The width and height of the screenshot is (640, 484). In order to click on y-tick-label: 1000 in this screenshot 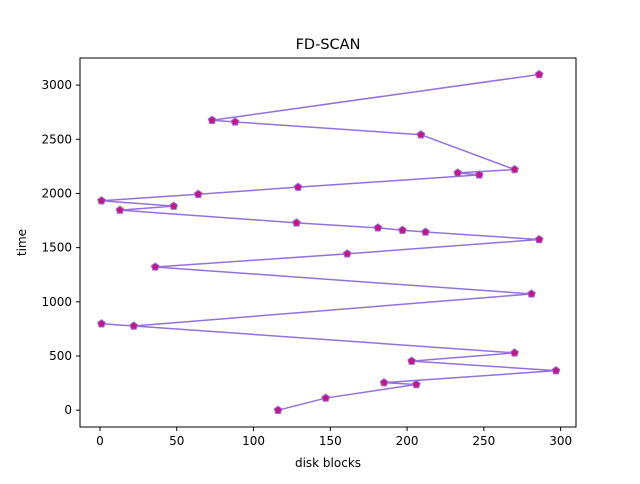, I will do `click(56, 302)`.